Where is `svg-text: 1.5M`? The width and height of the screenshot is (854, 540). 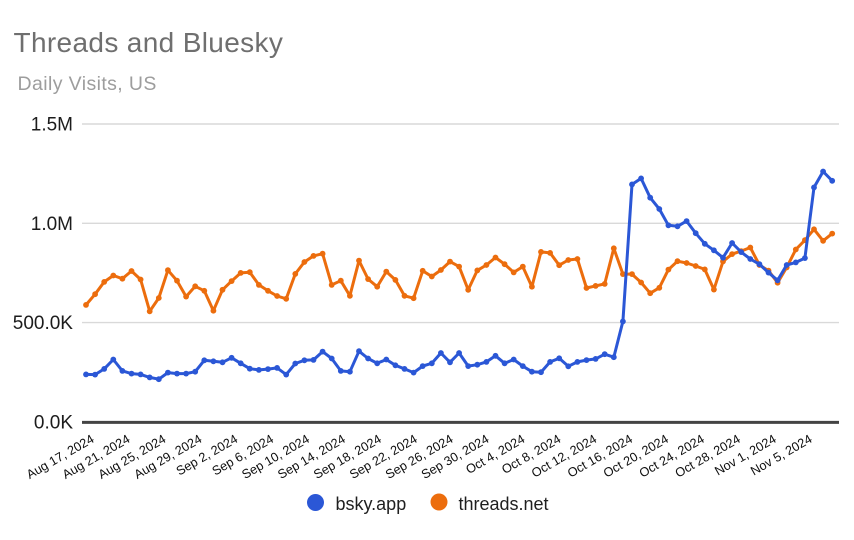 svg-text: 1.5M is located at coordinates (52, 125).